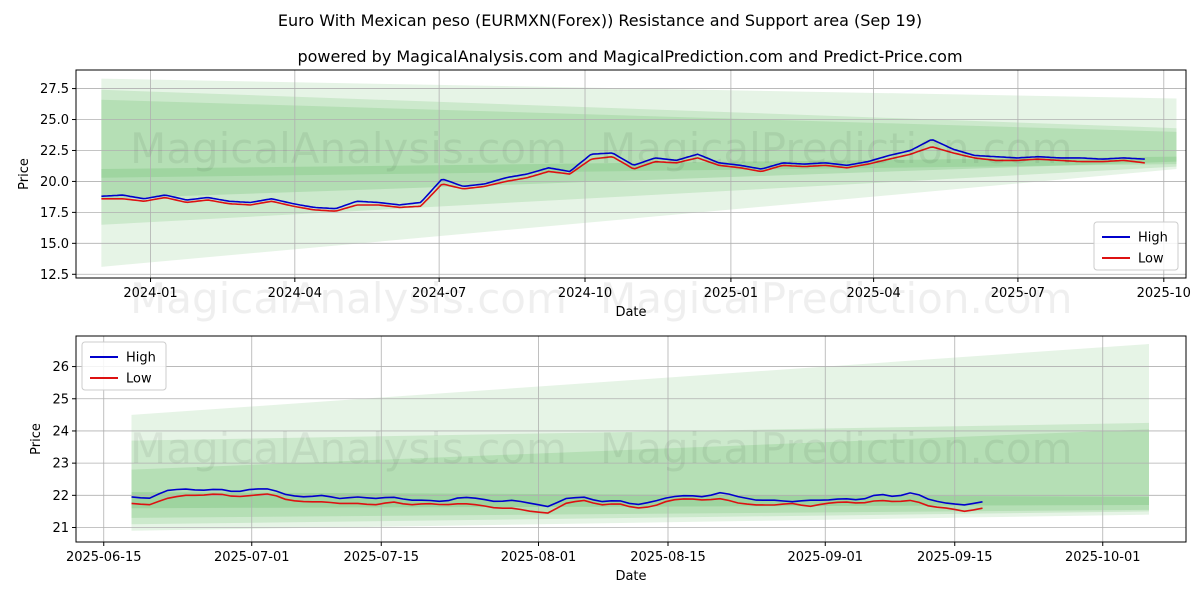 The width and height of the screenshot is (1200, 600). Describe the element at coordinates (1164, 293) in the screenshot. I see `x-tick-label: 2025-10` at that location.